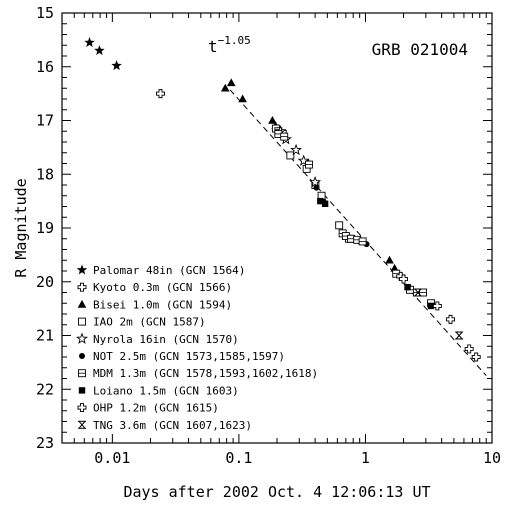 The image size is (507, 508). Describe the element at coordinates (166, 390) in the screenshot. I see `legend-label: Loiano 1.5m (GCN 1603)` at that location.